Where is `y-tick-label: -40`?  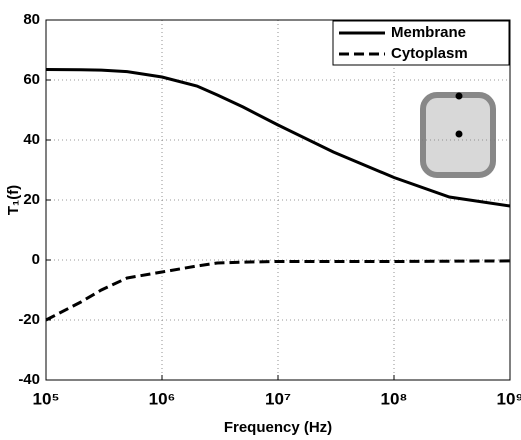
y-tick-label: -40 is located at coordinates (29, 379).